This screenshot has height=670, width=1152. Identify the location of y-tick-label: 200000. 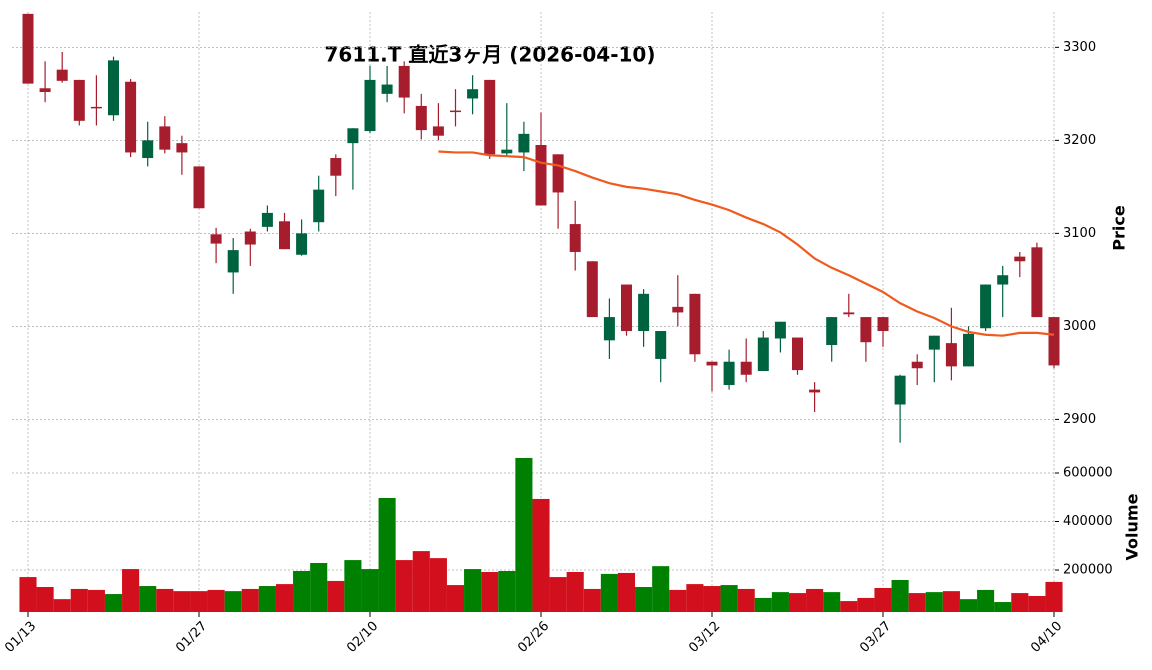
(1088, 570).